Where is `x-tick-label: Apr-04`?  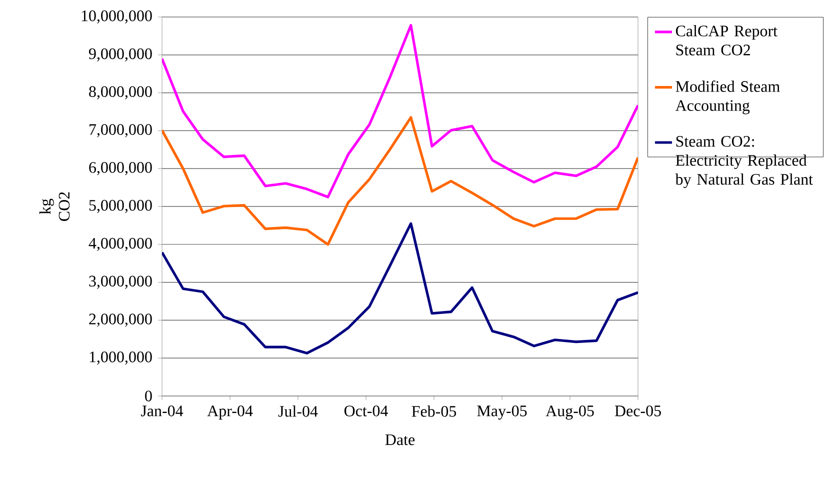 x-tick-label: Apr-04 is located at coordinates (230, 413).